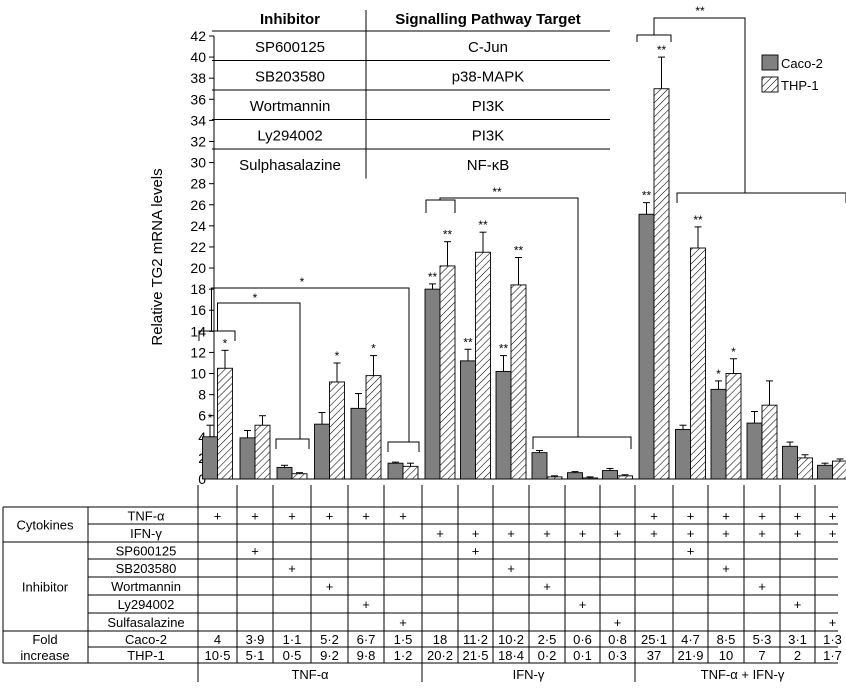 This screenshot has height=688, width=846. I want to click on y-tick-label: 34, so click(198, 120).